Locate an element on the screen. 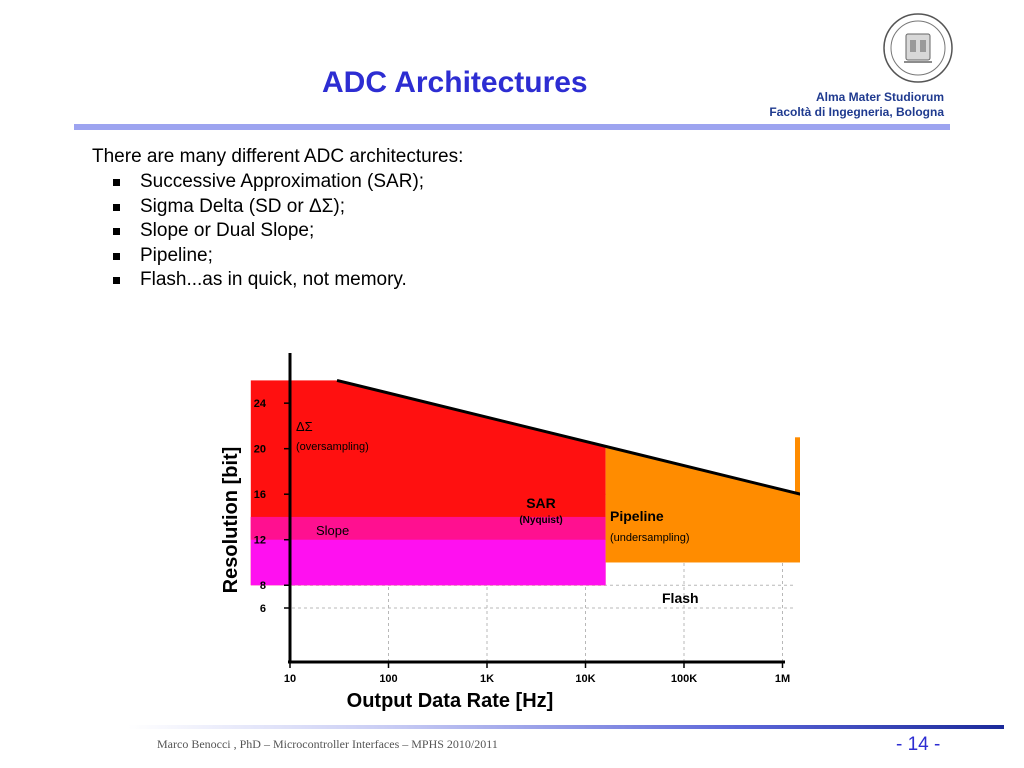 This screenshot has width=1024, height=768. x-axis-title: Output Data Rate [Hz] is located at coordinates (450, 701).